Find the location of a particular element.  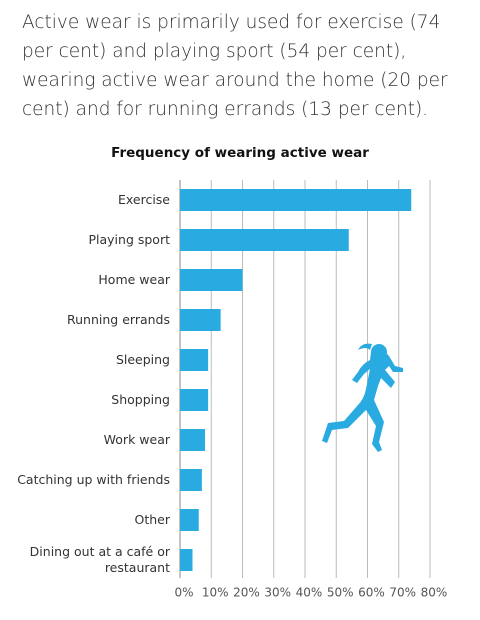

x-tick-label: 20% is located at coordinates (246, 593).